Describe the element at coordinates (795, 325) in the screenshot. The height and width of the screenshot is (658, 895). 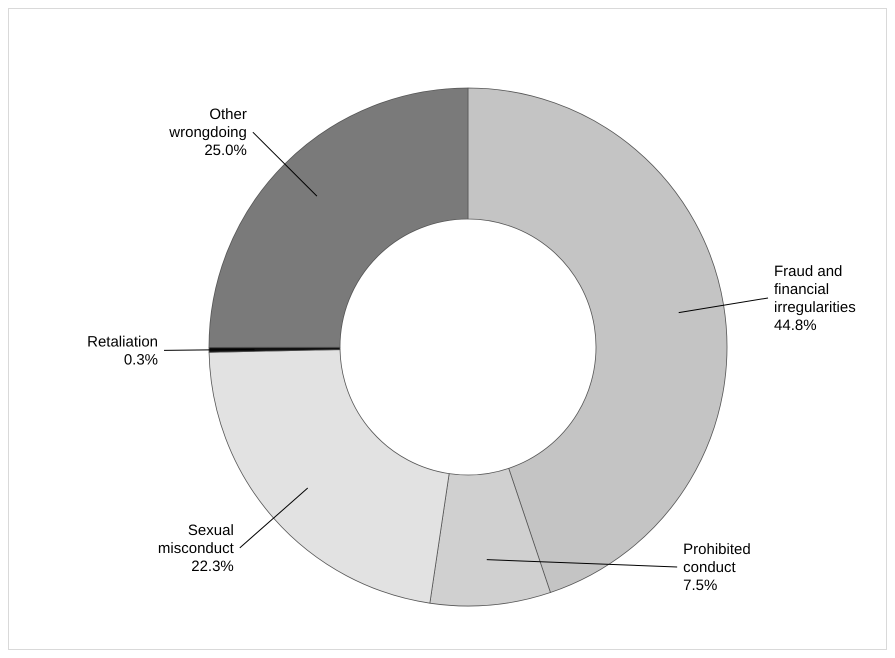
I see `data-label: 44.8%` at that location.